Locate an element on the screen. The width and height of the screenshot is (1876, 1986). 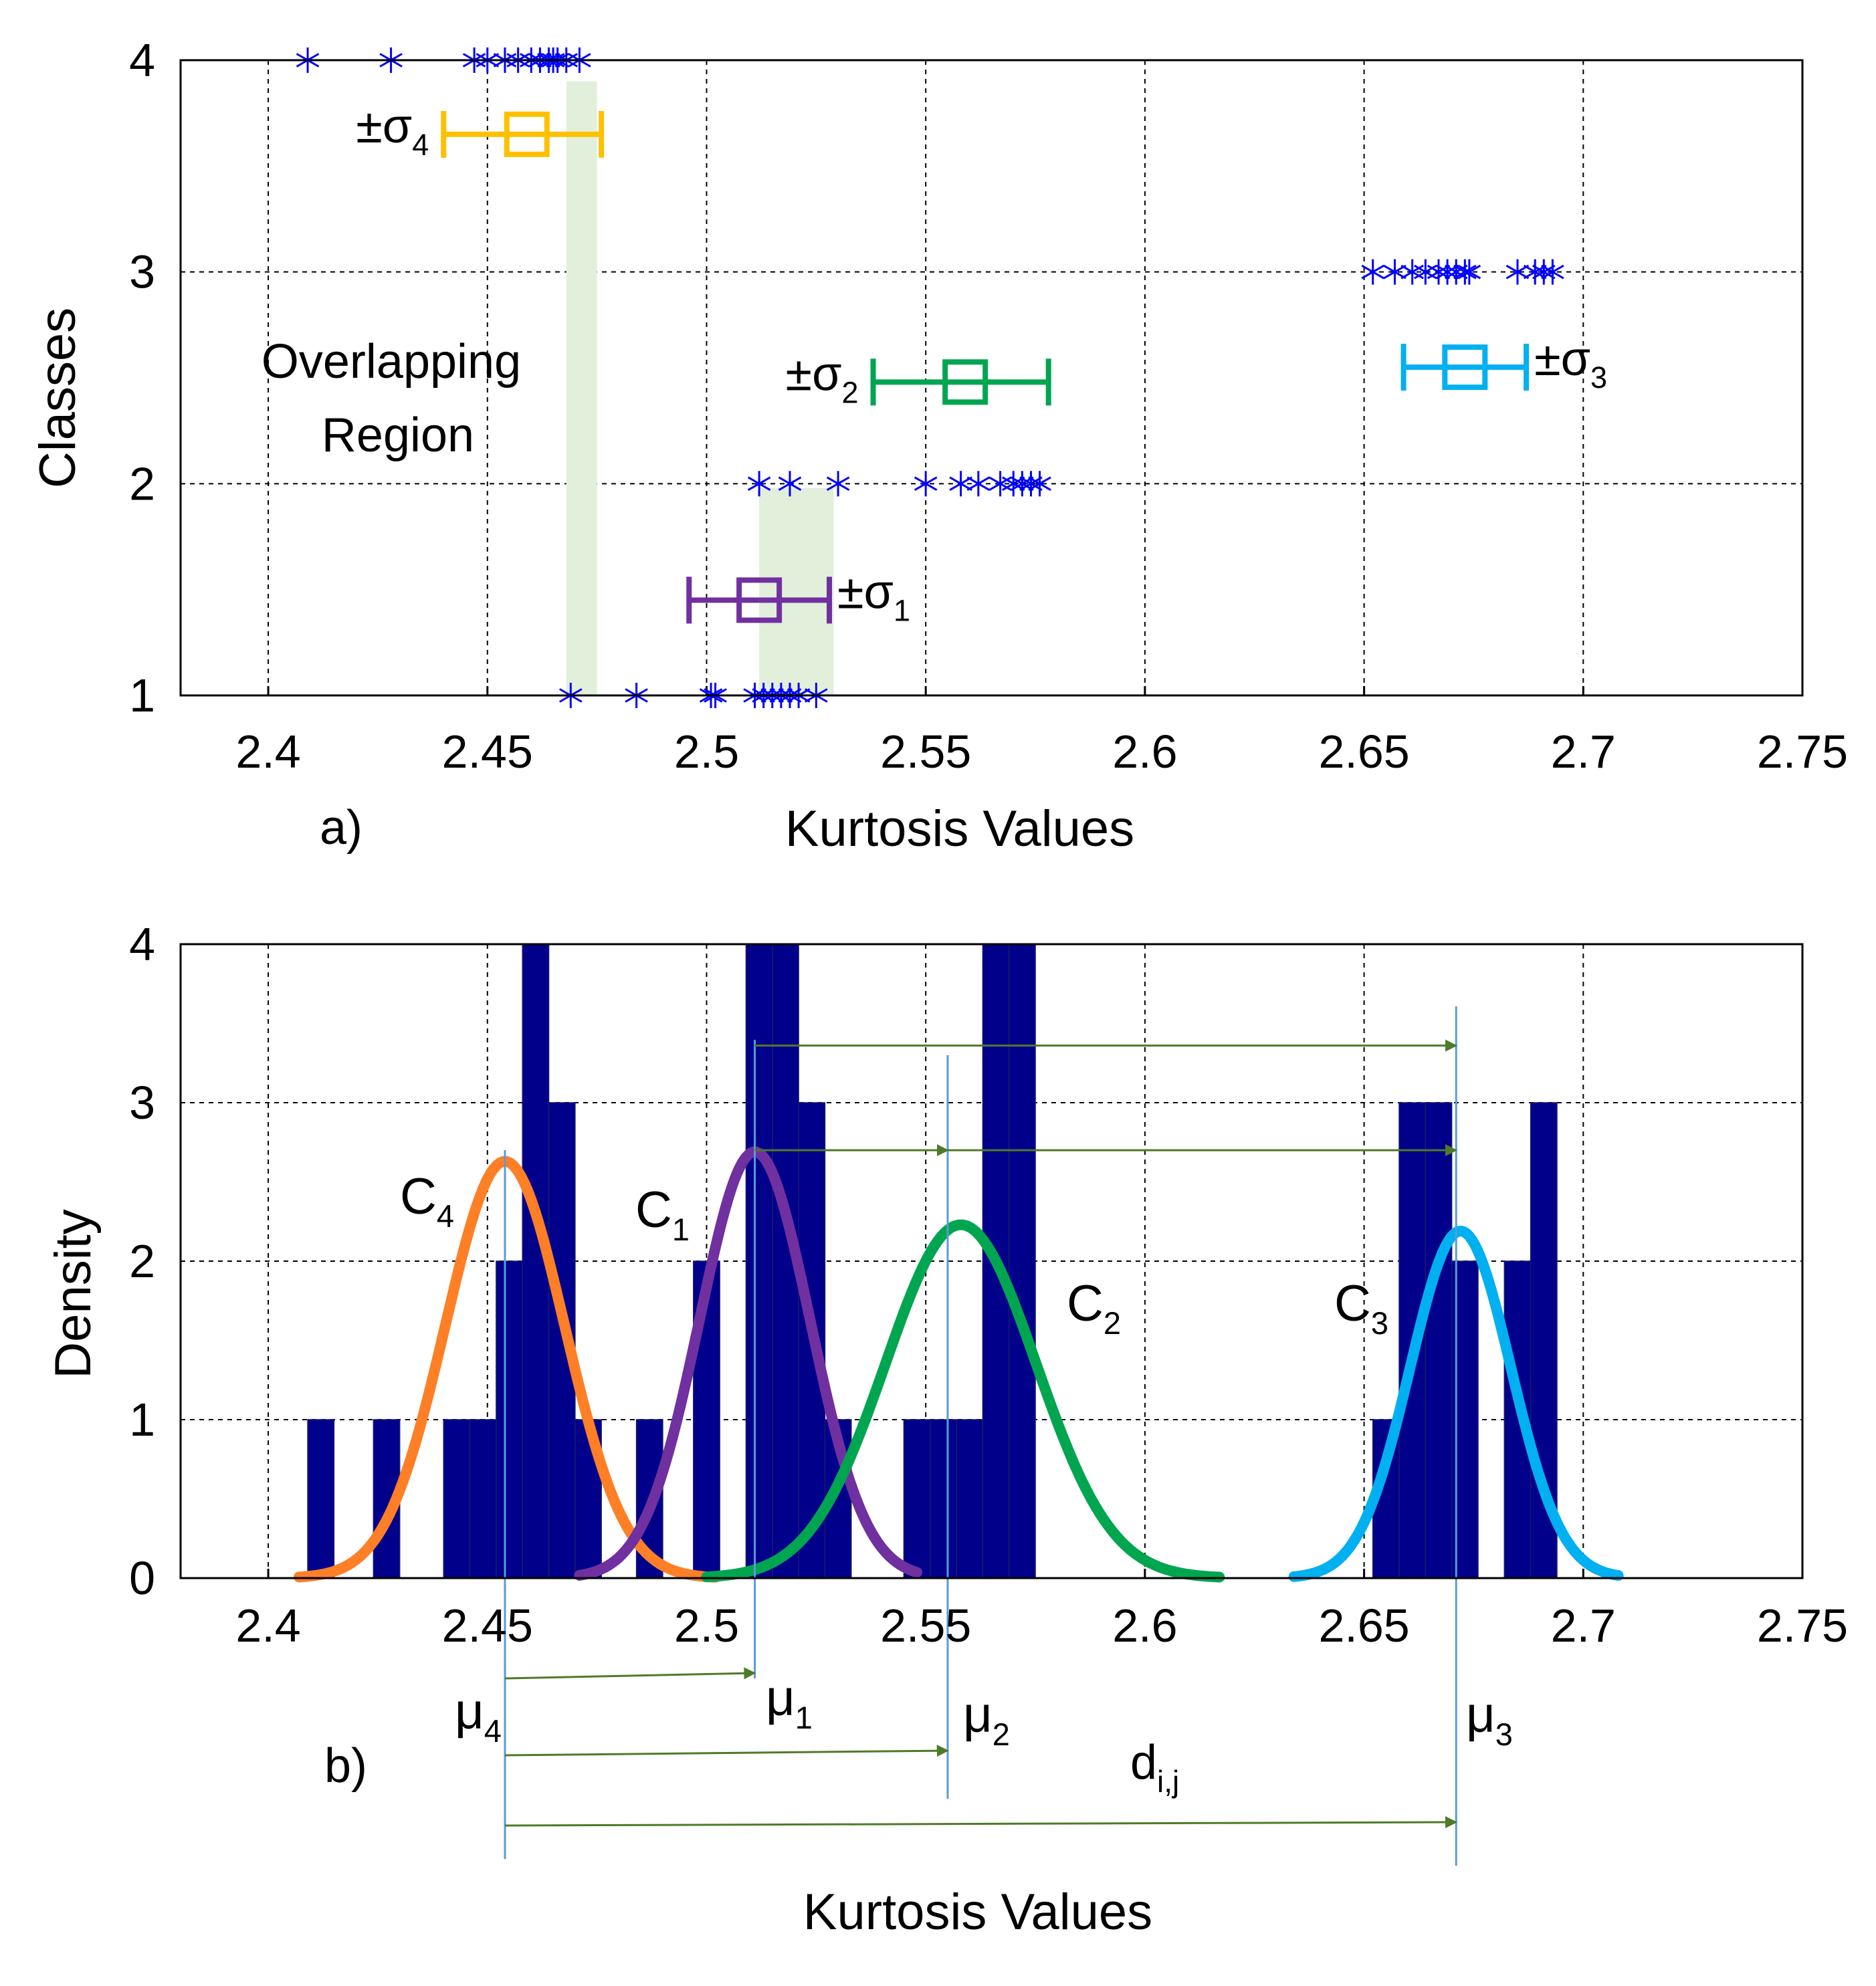
panel-a-x-tick-label: 2.45 is located at coordinates (488, 752).